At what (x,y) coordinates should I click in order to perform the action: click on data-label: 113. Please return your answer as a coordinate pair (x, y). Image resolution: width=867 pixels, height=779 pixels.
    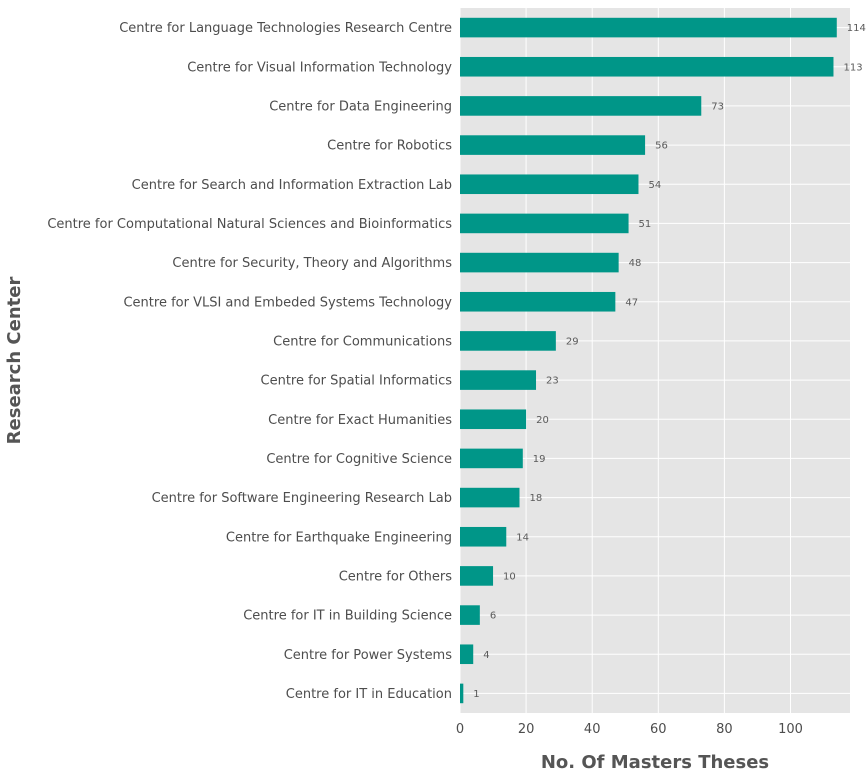
    Looking at the image, I should click on (852, 67).